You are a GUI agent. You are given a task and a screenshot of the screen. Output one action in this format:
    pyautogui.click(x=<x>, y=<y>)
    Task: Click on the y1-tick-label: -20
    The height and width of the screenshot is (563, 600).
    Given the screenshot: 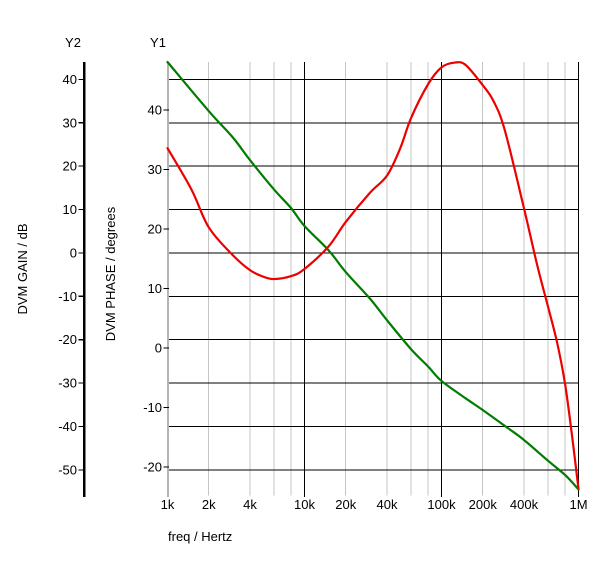 What is the action you would take?
    pyautogui.click(x=152, y=466)
    